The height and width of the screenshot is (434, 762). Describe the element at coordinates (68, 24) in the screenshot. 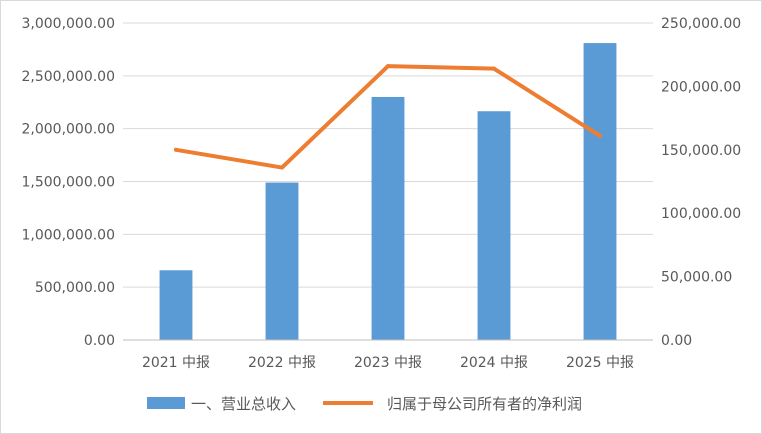

I see `left-tick-label: 3,000,000.00` at that location.